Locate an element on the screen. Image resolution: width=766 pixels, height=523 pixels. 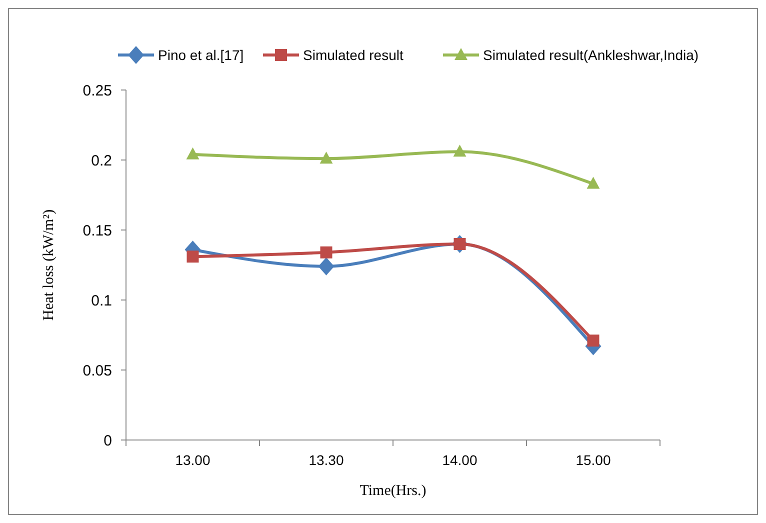
x-tick-label: 14.00 is located at coordinates (460, 460).